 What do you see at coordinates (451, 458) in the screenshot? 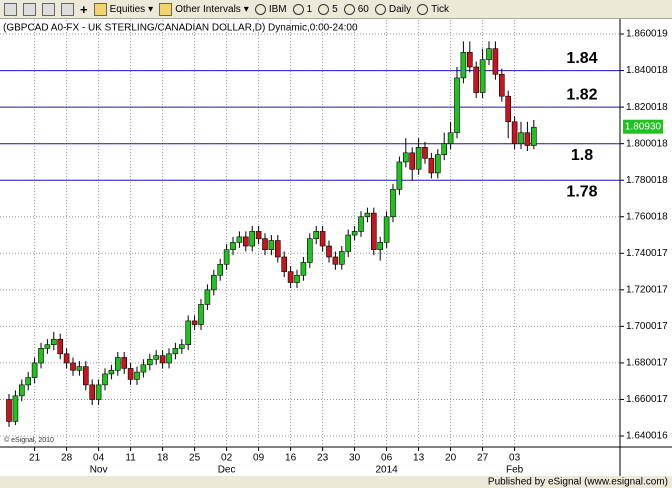
I see `x-tick-label: 20` at bounding box center [451, 458].